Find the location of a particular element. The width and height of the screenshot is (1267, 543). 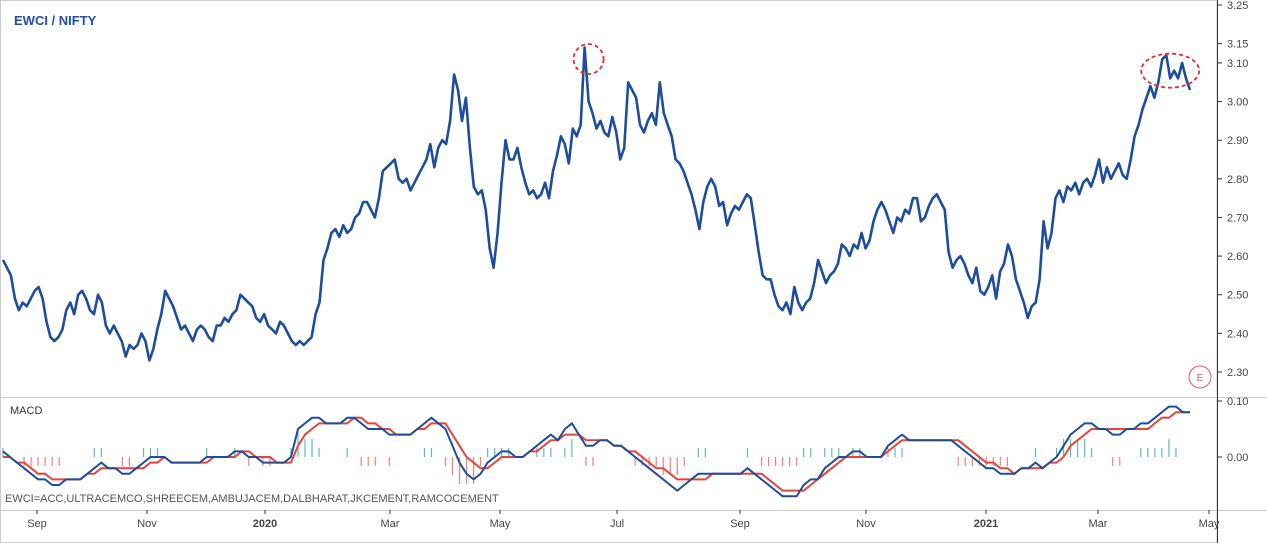

macd-signal-line is located at coordinates (596, 451).